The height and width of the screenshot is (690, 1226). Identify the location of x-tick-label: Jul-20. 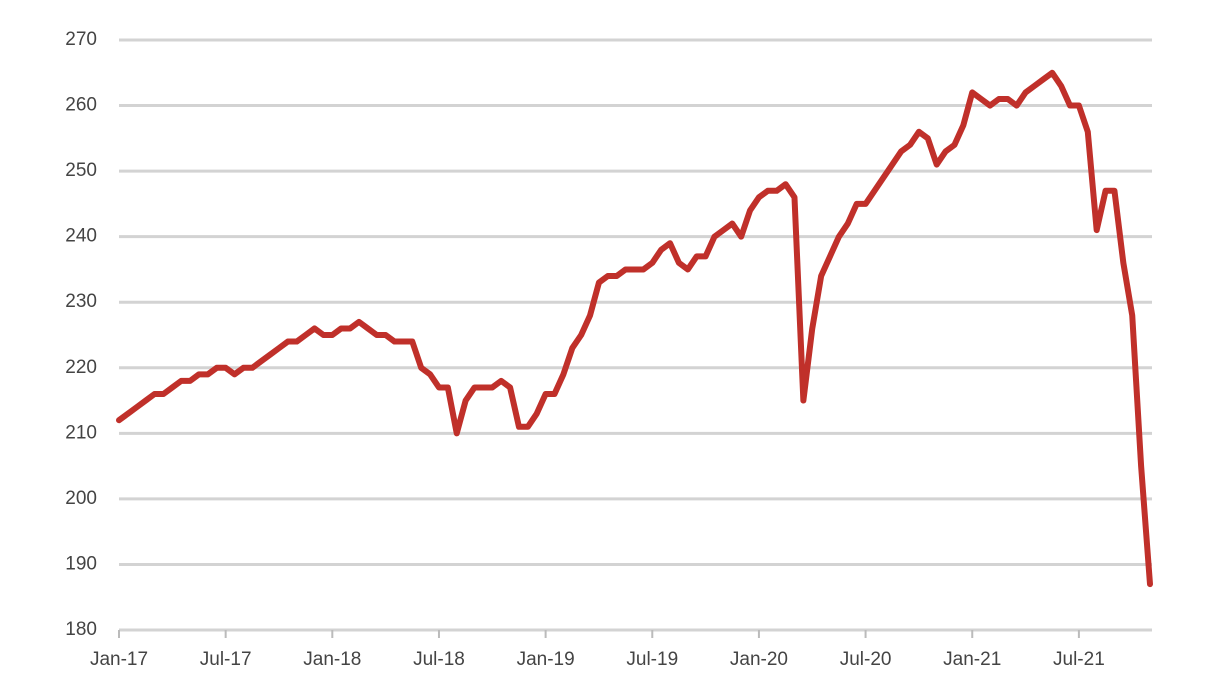
(866, 659).